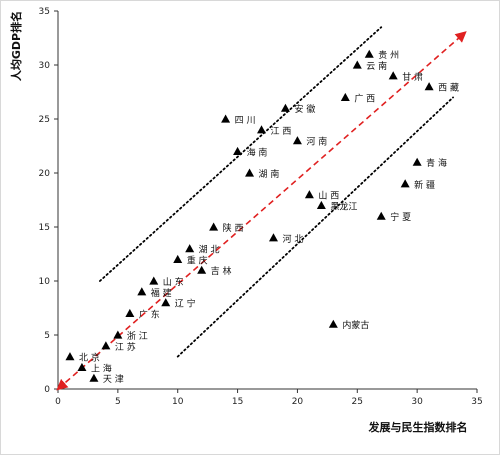 The height and width of the screenshot is (455, 500). I want to click on data-point-label: 广 西, so click(364, 98).